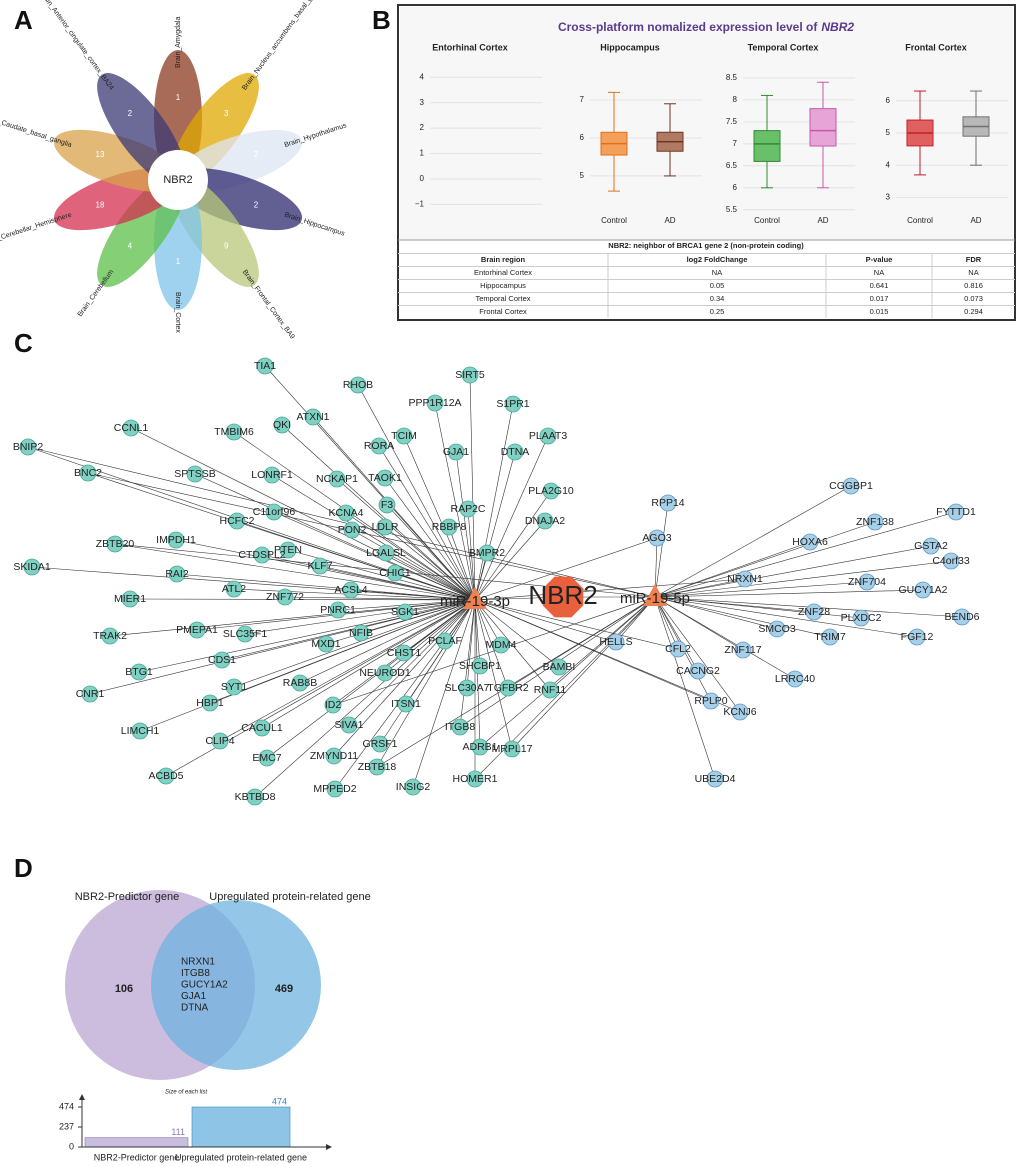 The image size is (1020, 1167). What do you see at coordinates (23, 343) in the screenshot?
I see `panel-label: C` at bounding box center [23, 343].